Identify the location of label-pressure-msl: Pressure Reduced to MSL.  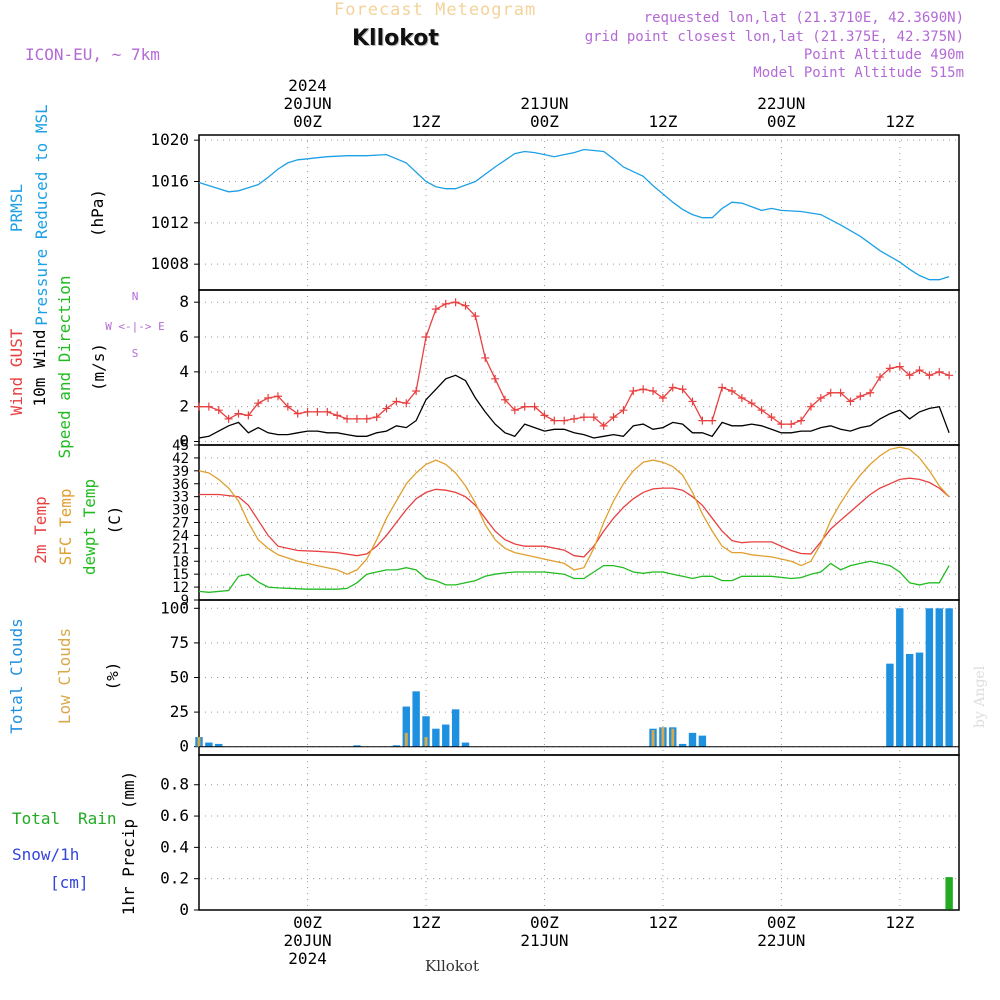
(41, 215).